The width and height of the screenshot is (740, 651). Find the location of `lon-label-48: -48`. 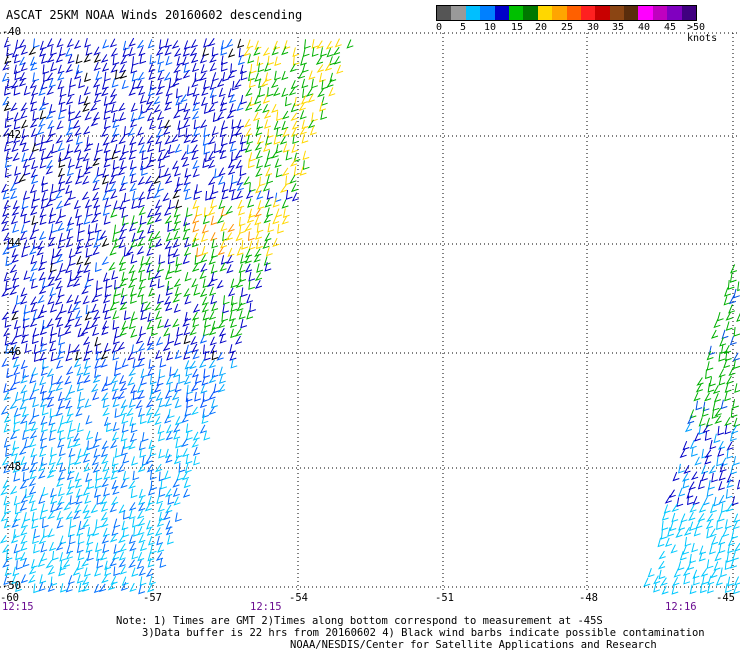

lon-label-48: -48 is located at coordinates (588, 598).